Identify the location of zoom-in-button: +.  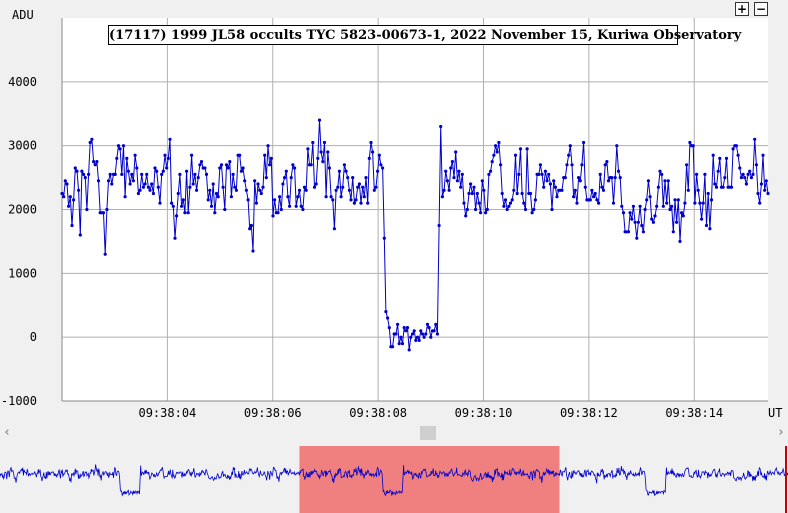
(742, 9).